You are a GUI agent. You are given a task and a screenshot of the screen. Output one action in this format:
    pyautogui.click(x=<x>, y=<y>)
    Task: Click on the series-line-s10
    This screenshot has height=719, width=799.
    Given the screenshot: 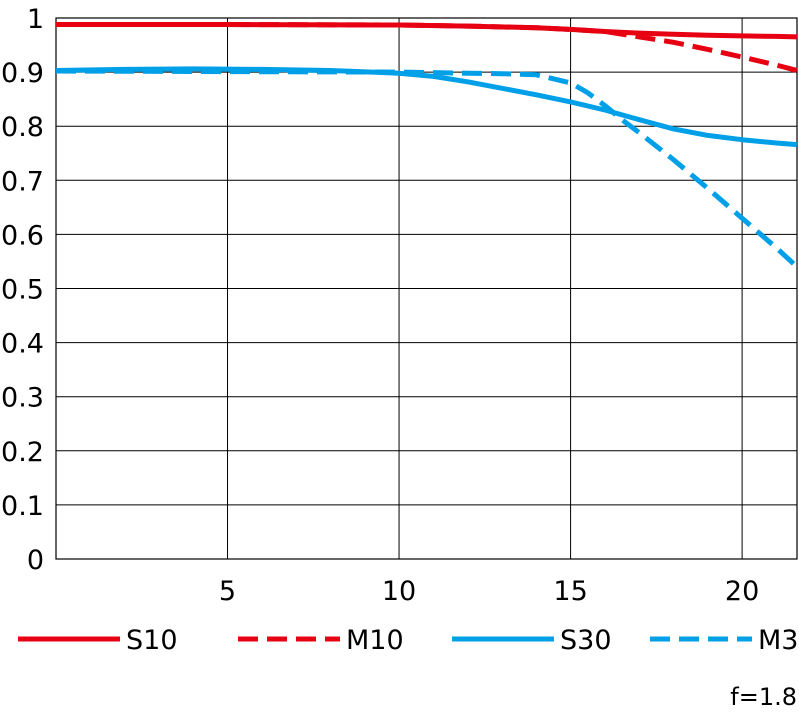 What is the action you would take?
    pyautogui.click(x=427, y=31)
    